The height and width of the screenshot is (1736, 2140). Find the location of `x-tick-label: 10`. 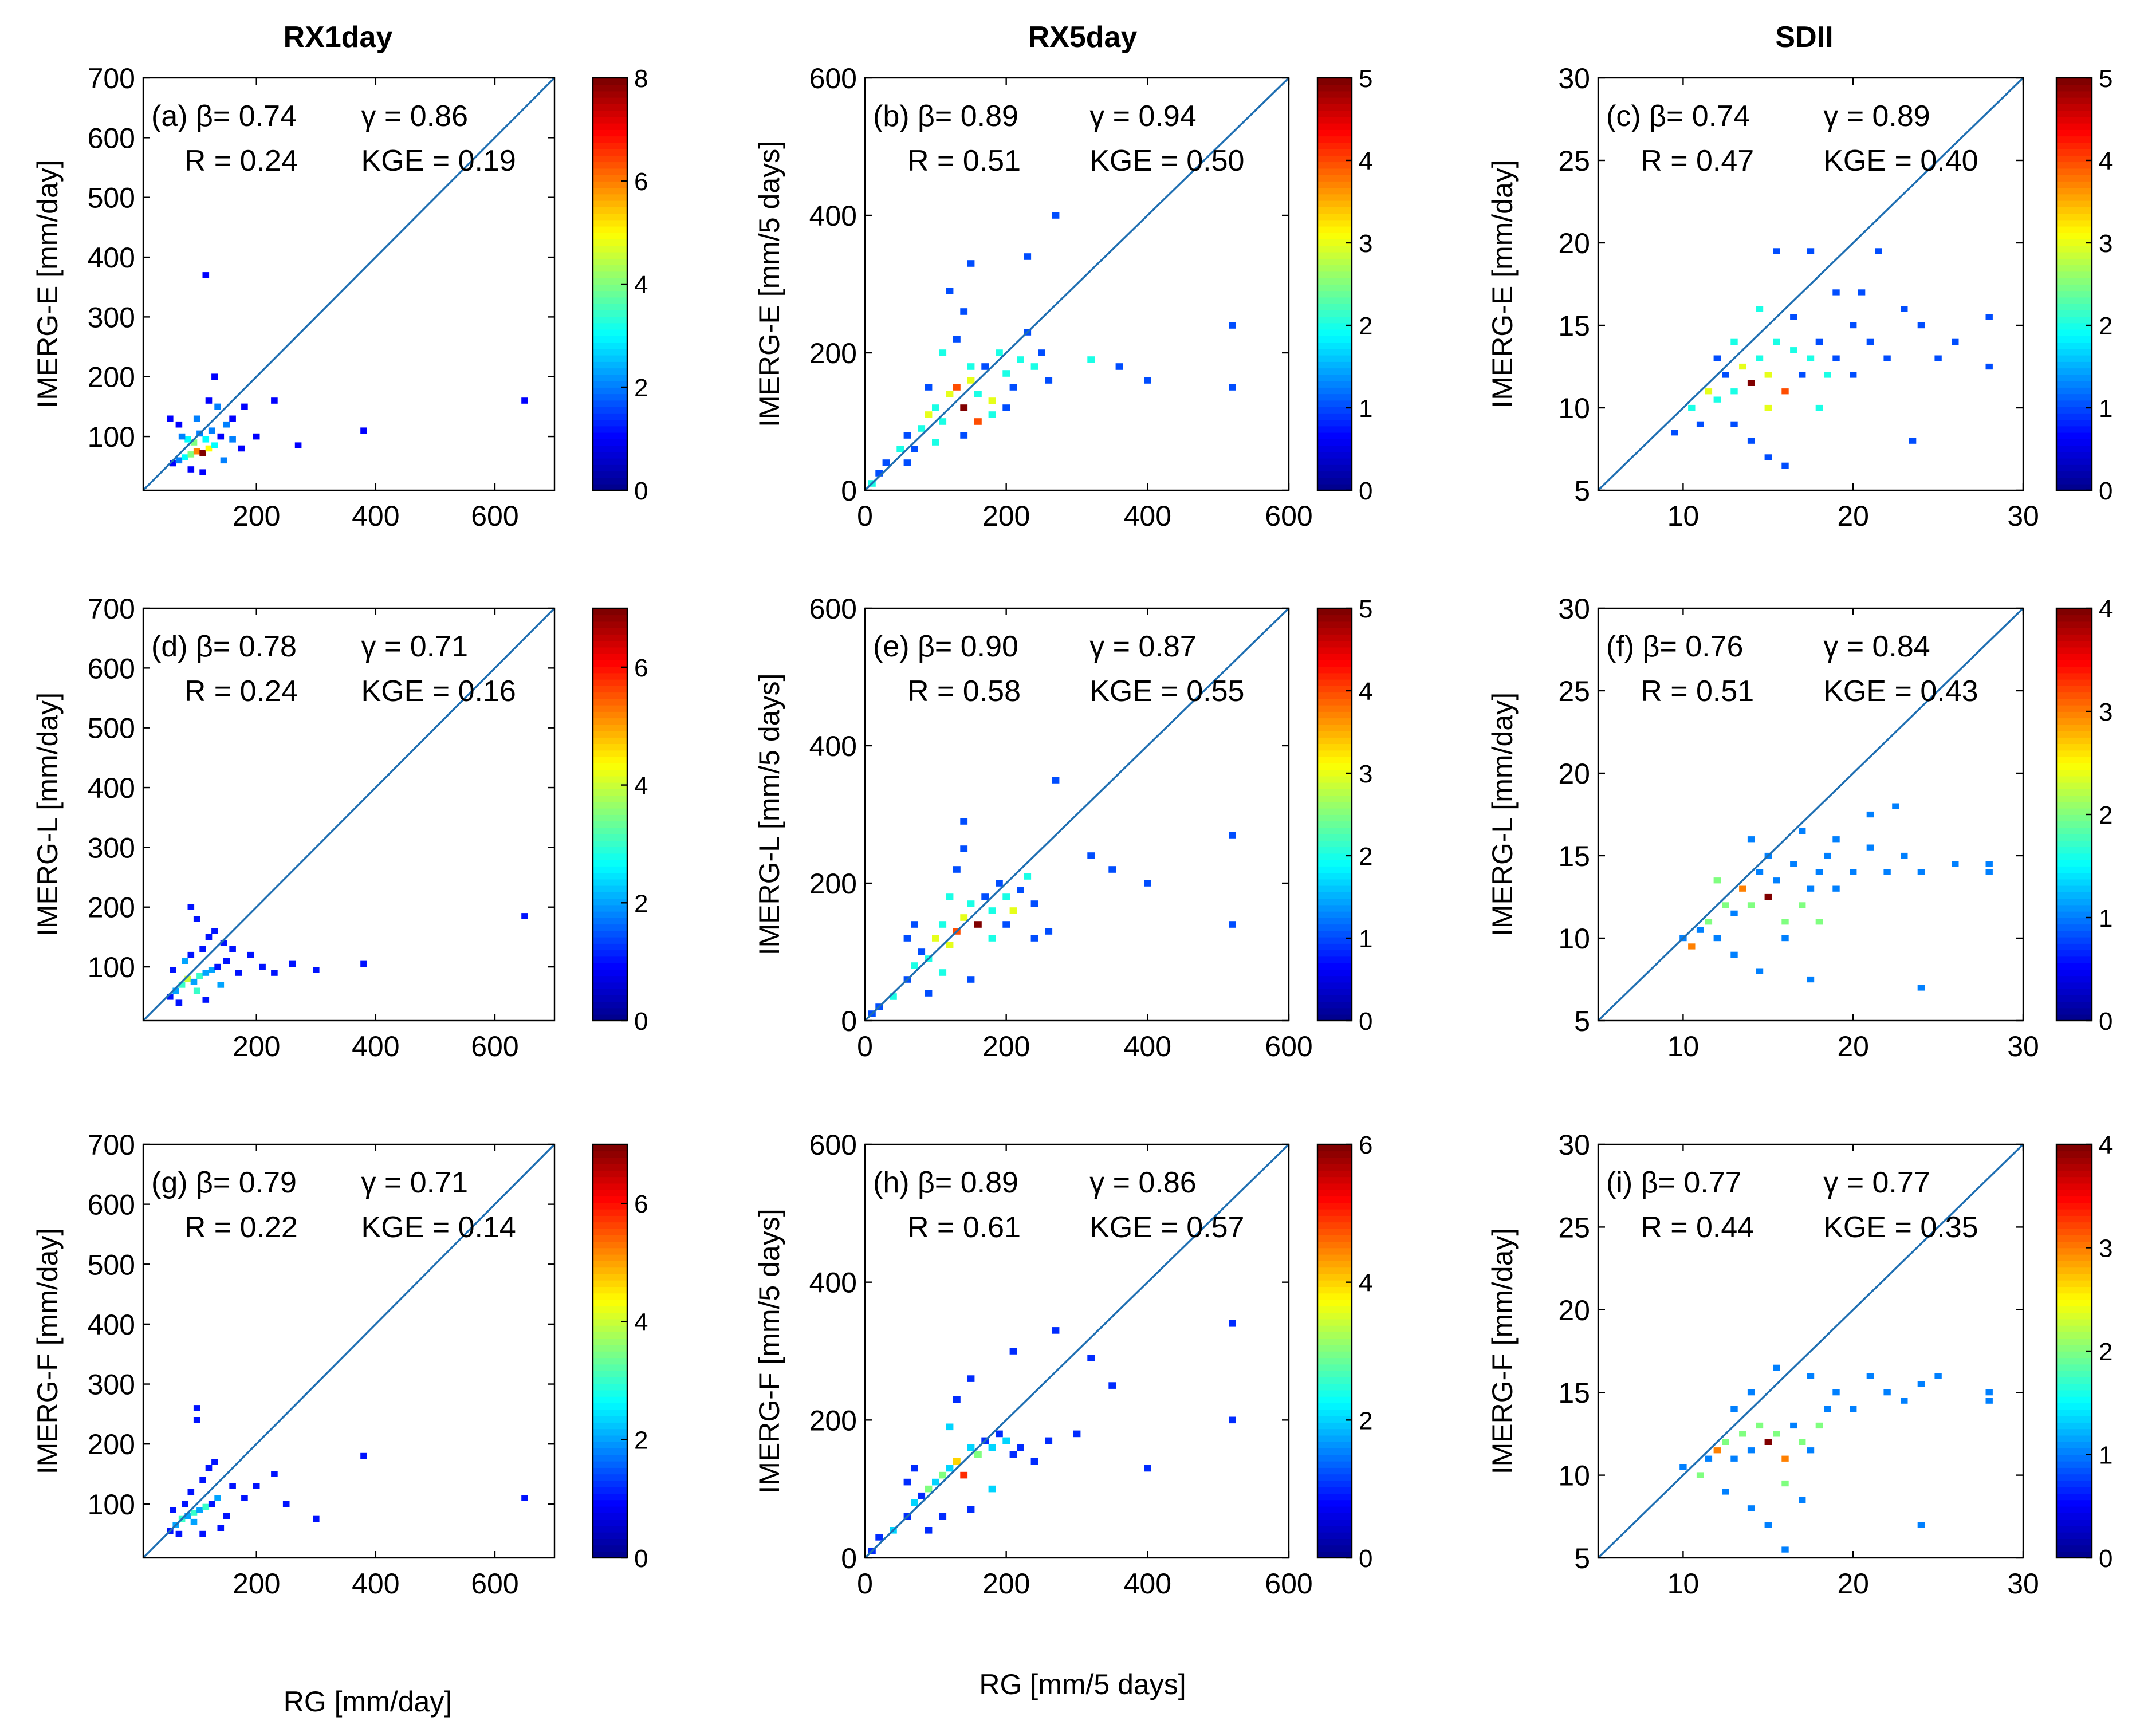

x-tick-label: 10 is located at coordinates (1683, 516).